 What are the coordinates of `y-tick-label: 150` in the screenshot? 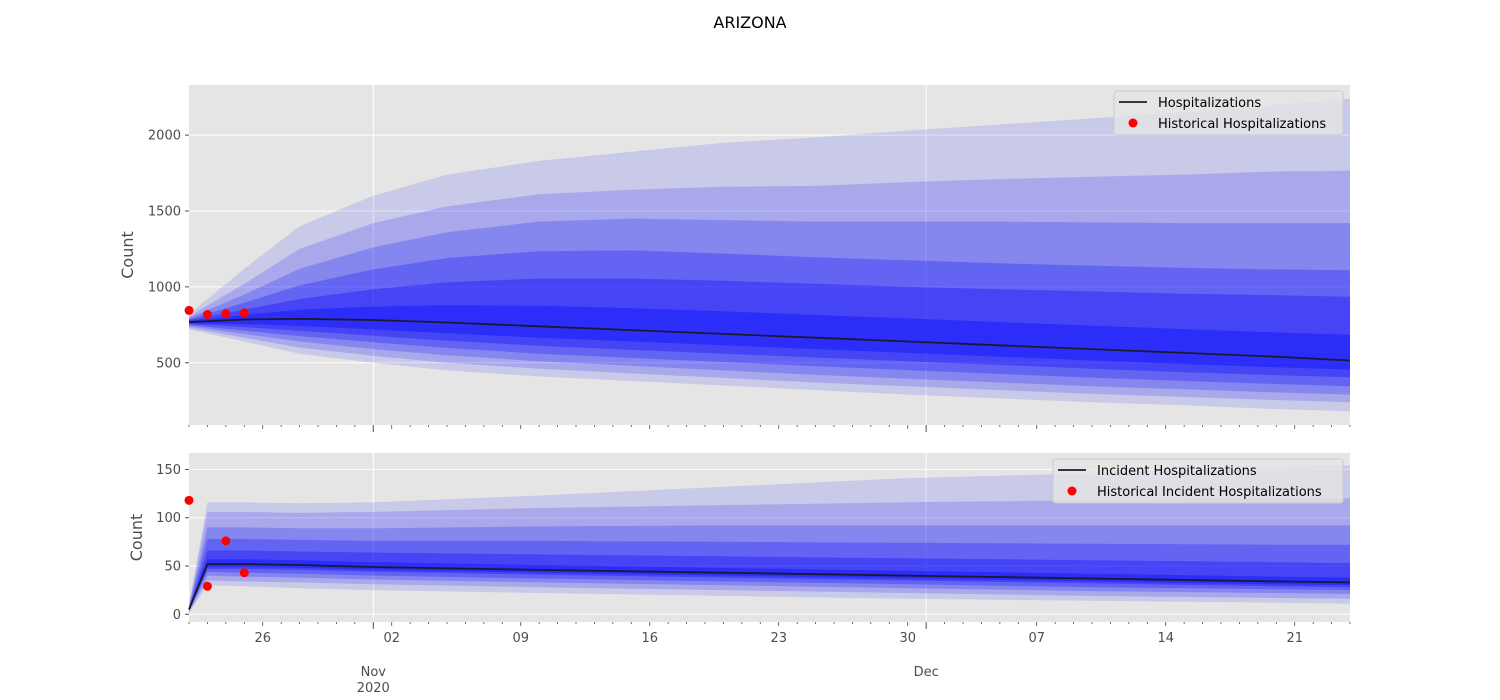 It's located at (168, 470).